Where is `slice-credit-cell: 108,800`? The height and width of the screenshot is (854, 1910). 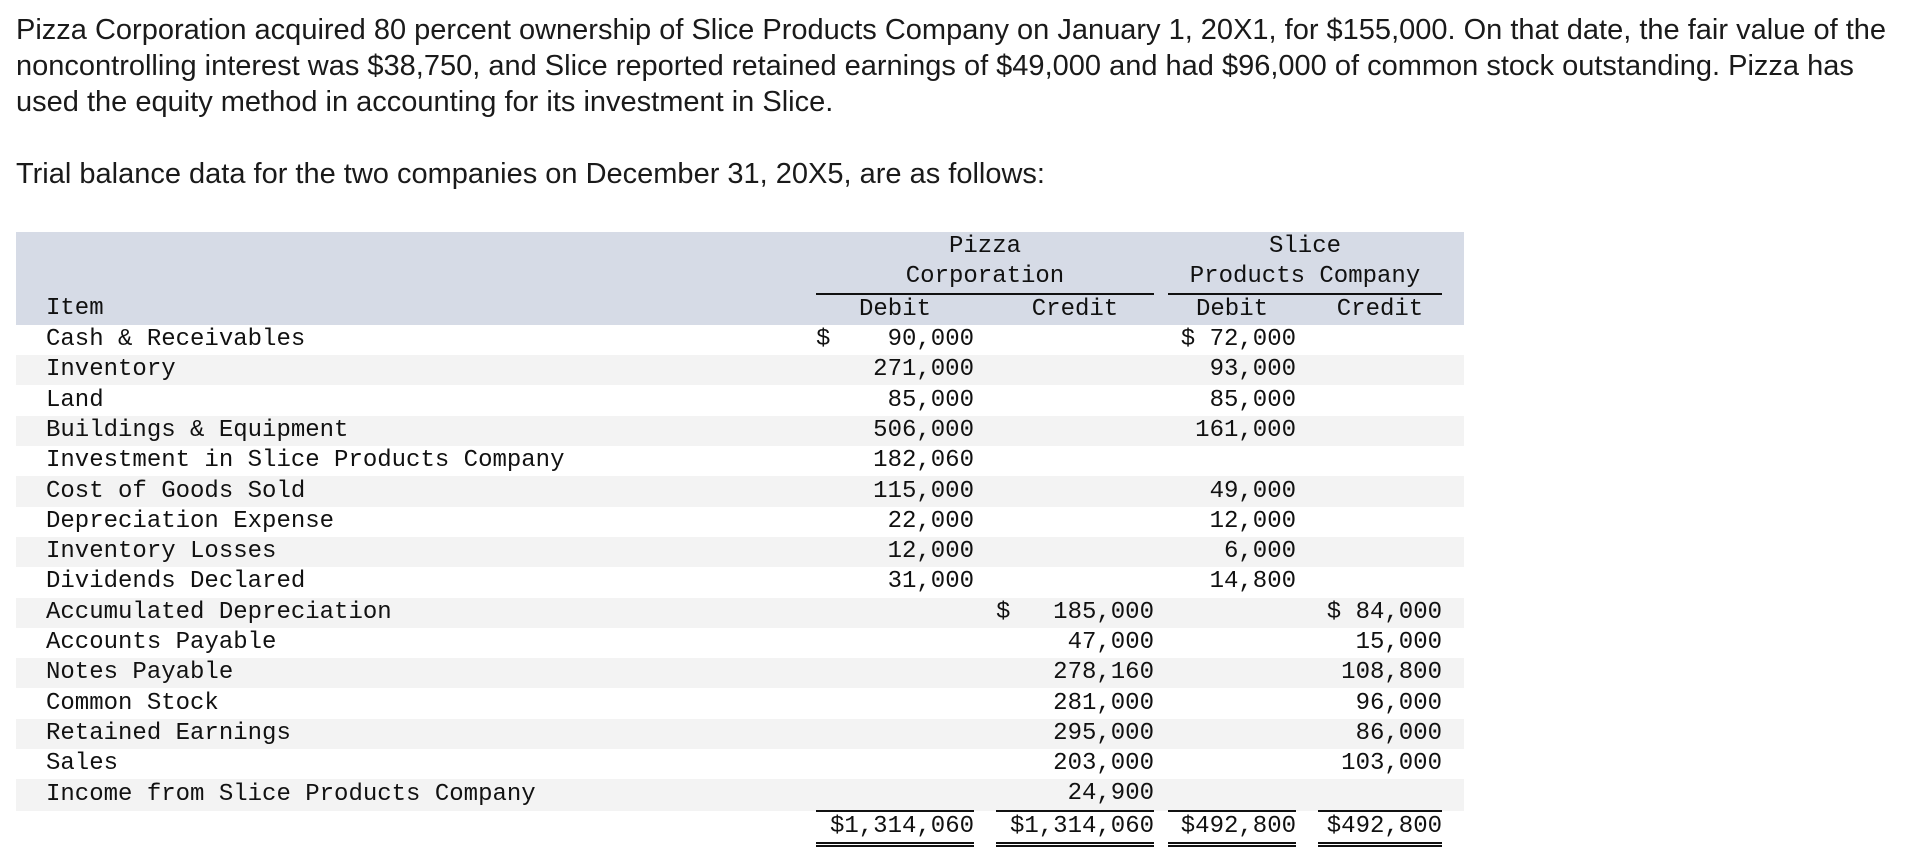
slice-credit-cell: 108,800 is located at coordinates (1380, 673).